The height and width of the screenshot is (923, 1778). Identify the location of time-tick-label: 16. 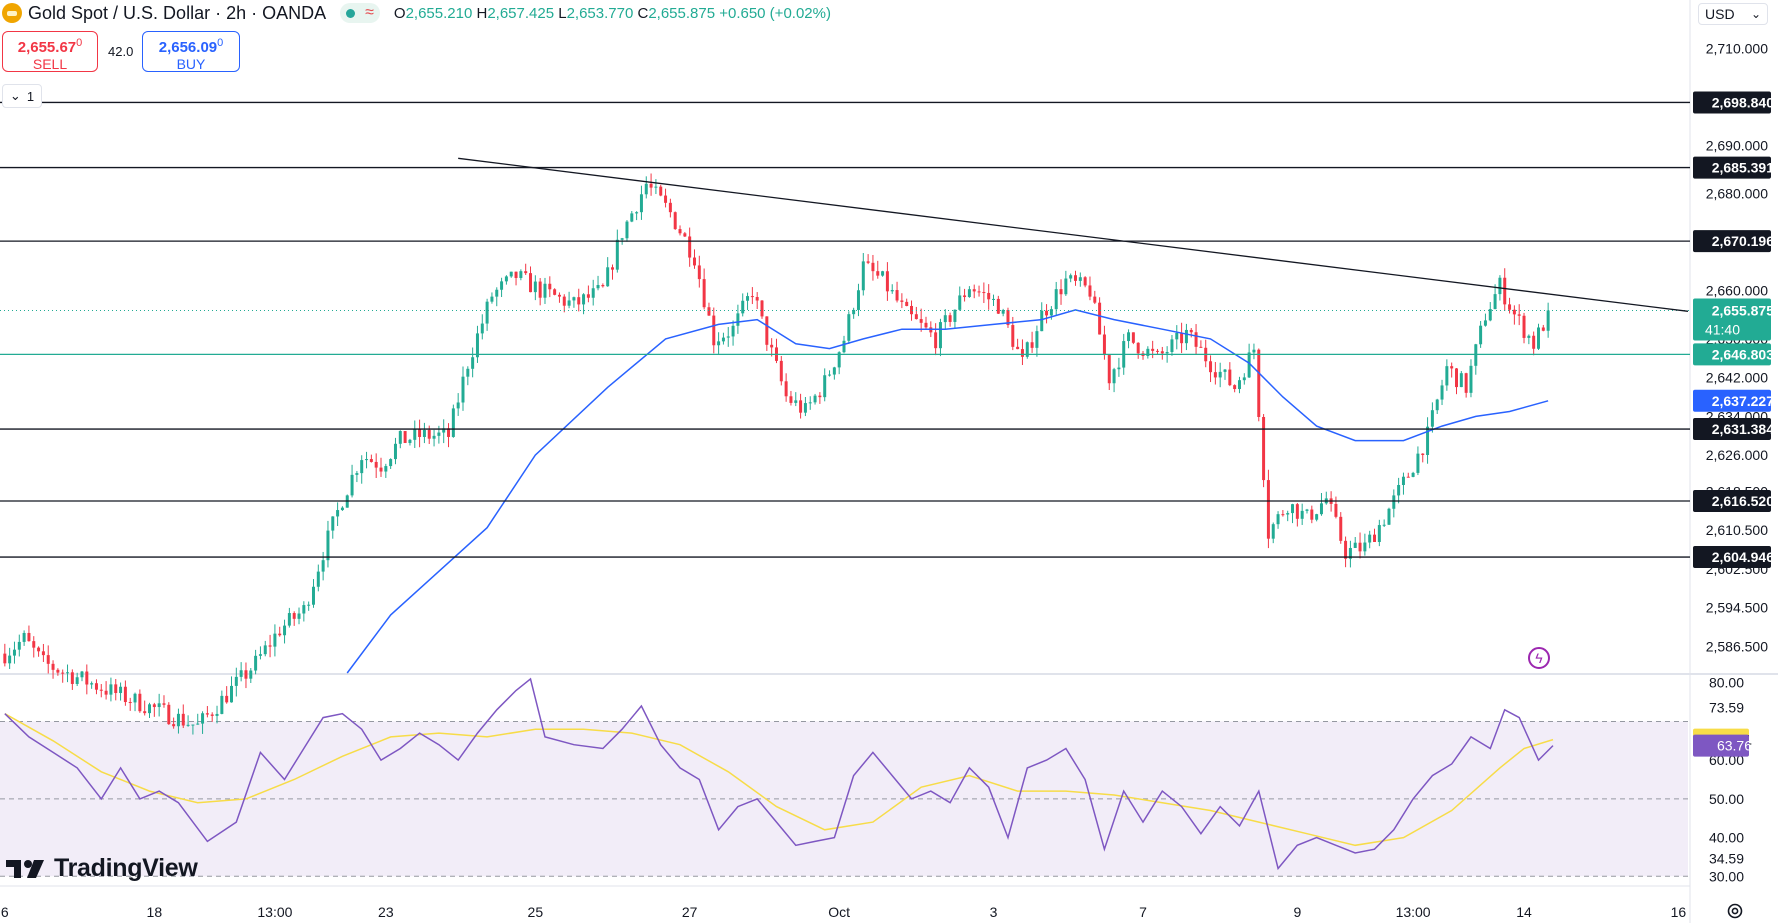
(1679, 912).